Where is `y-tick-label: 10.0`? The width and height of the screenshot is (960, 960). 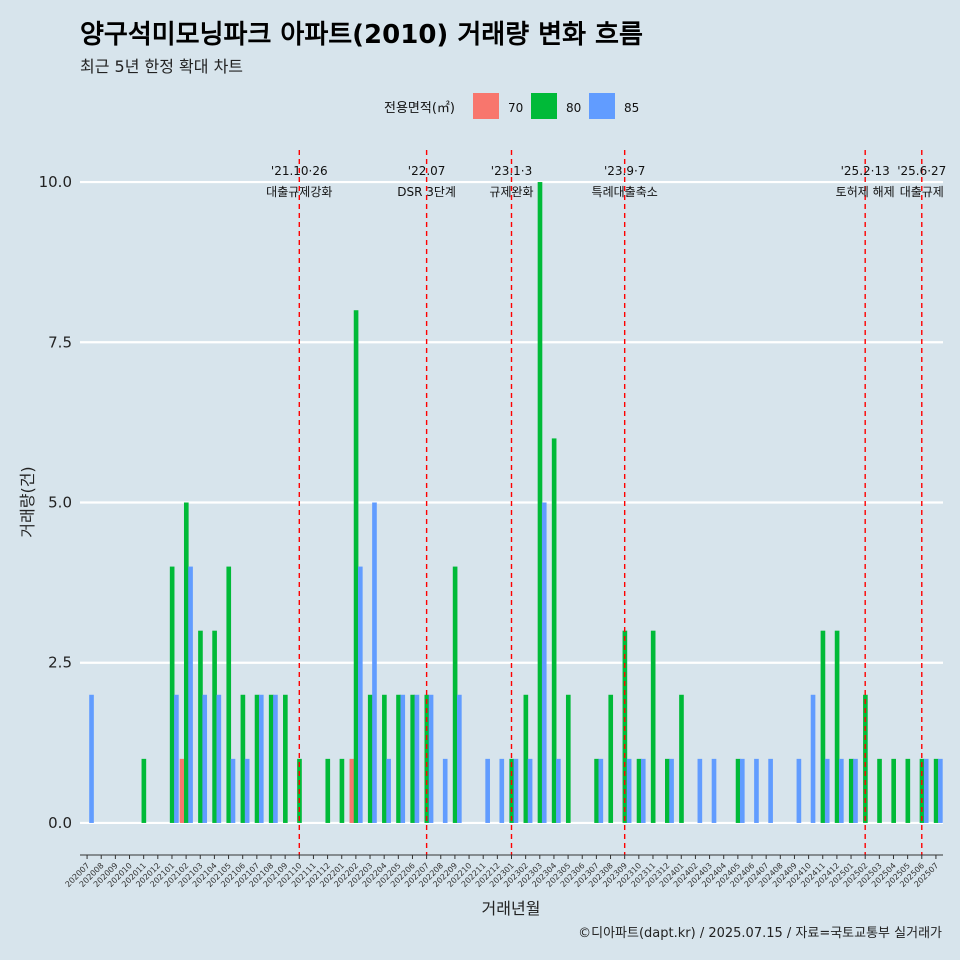 y-tick-label: 10.0 is located at coordinates (55, 182).